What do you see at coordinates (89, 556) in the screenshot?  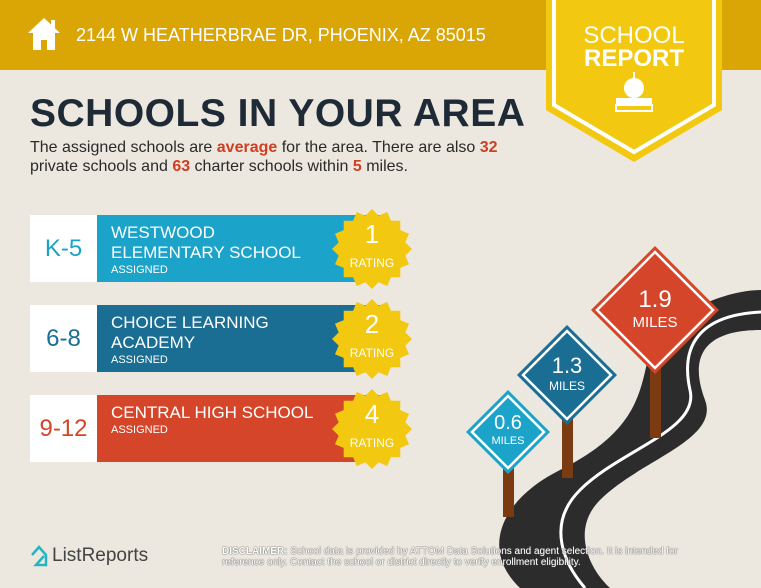 I see `listreports-logo: ListReports` at bounding box center [89, 556].